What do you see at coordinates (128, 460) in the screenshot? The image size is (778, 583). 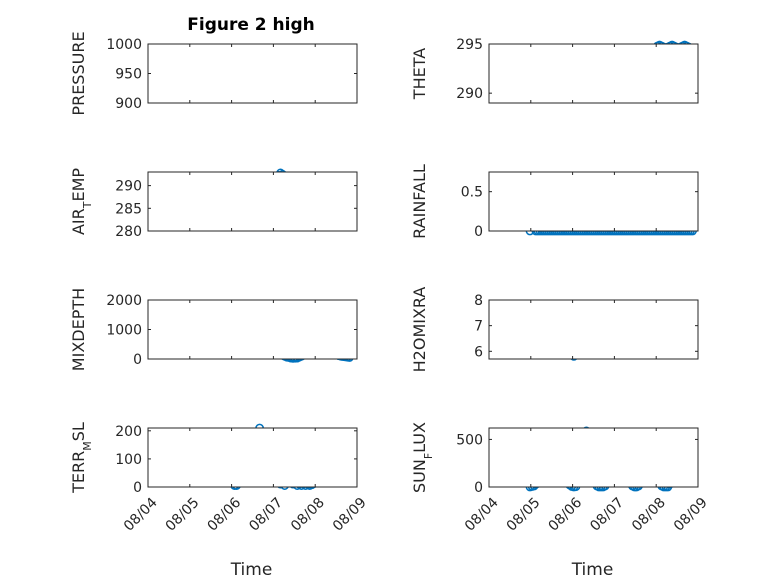 I see `y-tick-label: 100` at bounding box center [128, 460].